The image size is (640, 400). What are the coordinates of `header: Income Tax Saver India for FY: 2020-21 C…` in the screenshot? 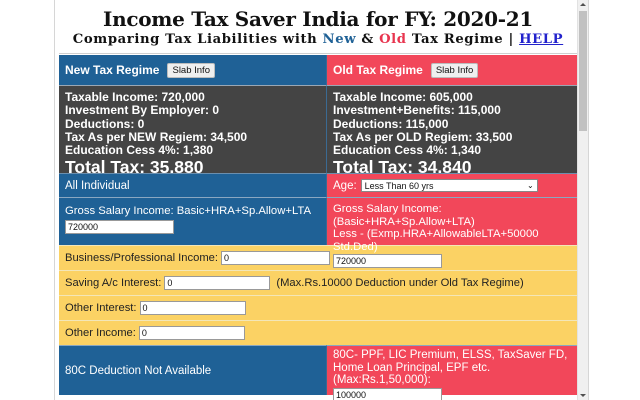 It's located at (318, 30).